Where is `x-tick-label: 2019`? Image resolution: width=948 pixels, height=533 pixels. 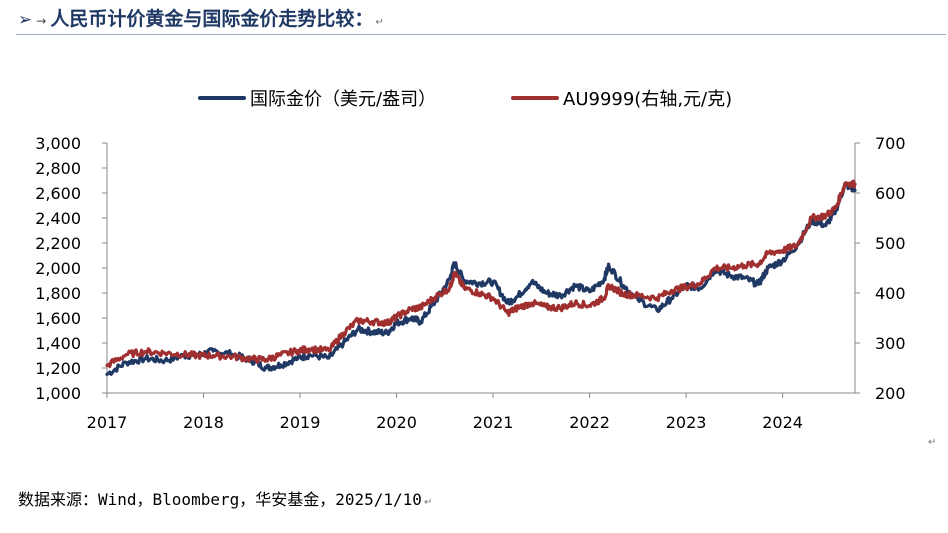 x-tick-label: 2019 is located at coordinates (300, 422).